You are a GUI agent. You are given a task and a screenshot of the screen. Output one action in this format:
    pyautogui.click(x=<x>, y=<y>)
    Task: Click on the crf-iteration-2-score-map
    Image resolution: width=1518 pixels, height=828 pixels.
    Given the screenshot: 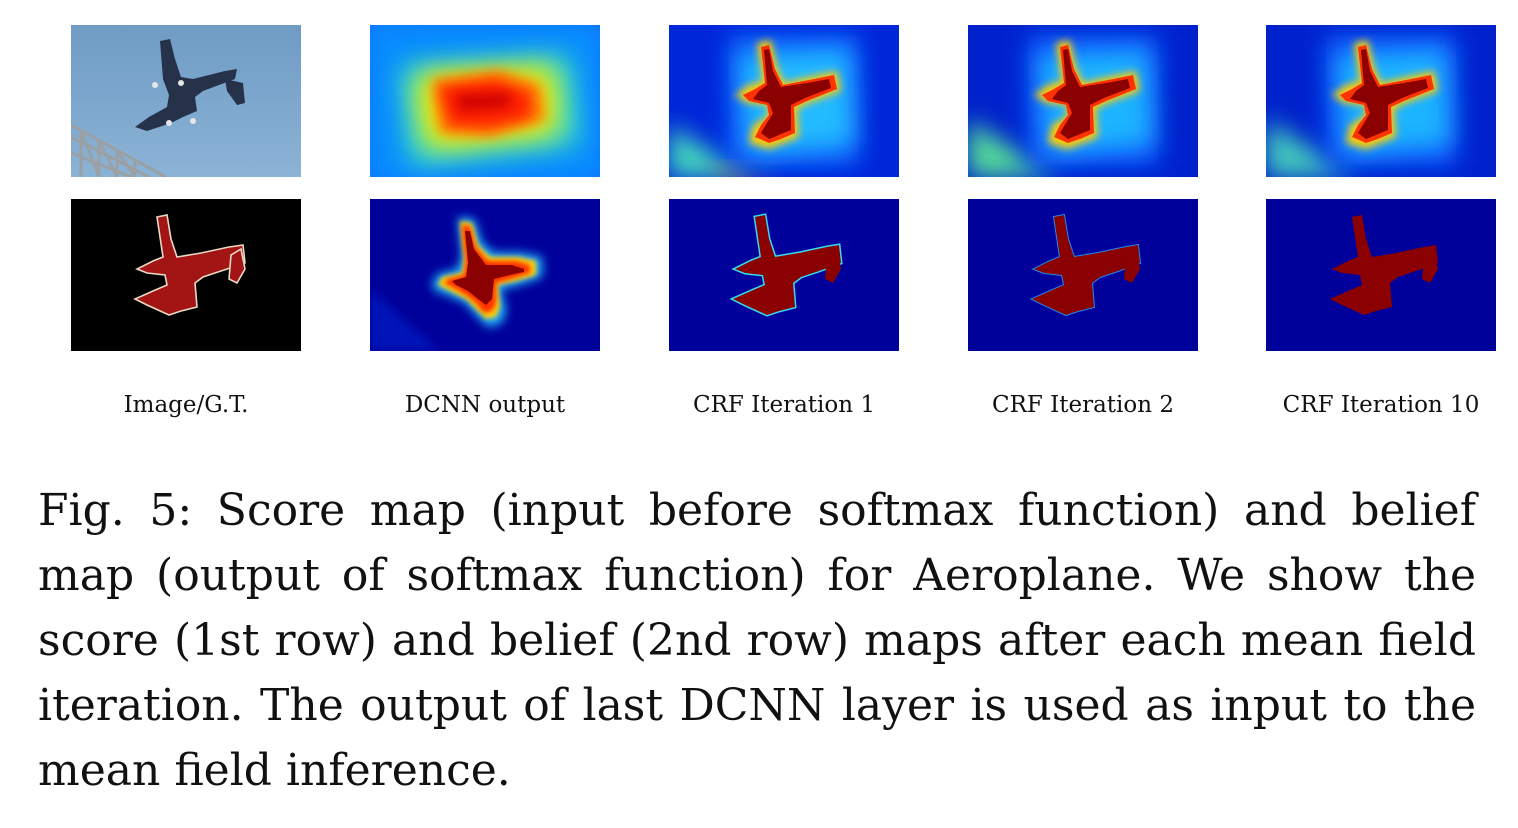 What is the action you would take?
    pyautogui.click(x=1083, y=101)
    